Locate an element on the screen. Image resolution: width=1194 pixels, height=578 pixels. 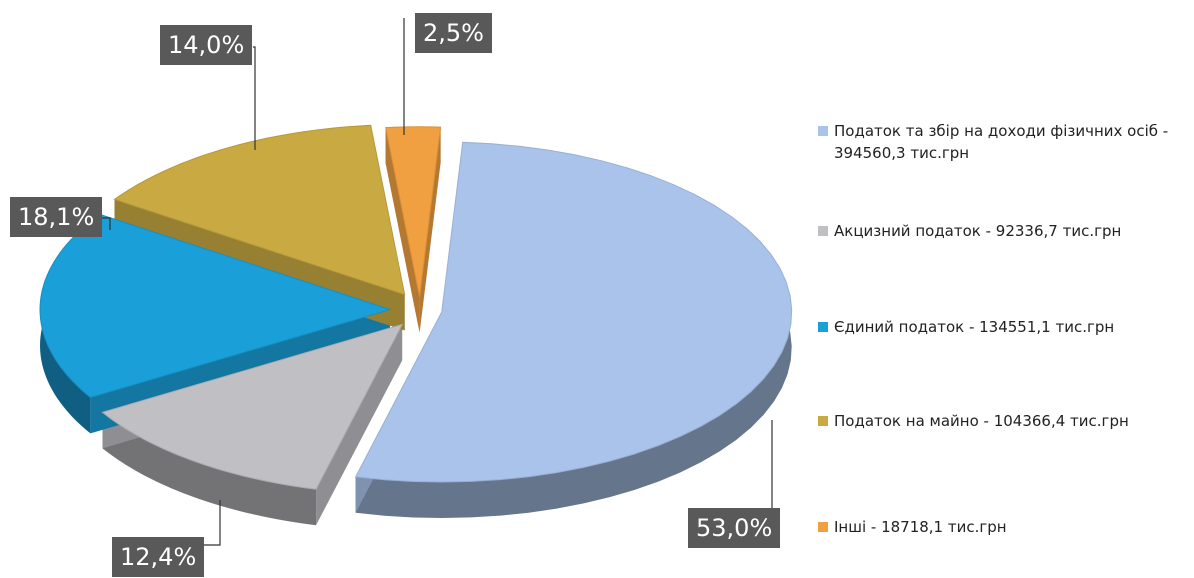
legend-item: Акцизний податок - 92336,7 тис.грн is located at coordinates (1006, 231).